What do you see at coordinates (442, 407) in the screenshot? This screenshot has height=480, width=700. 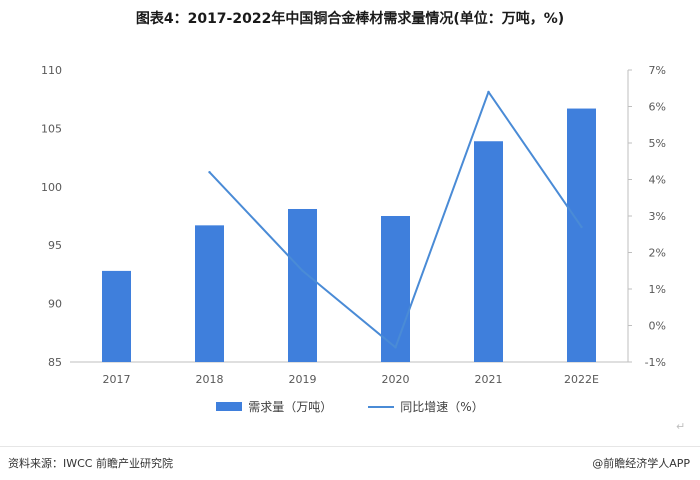 I see `legend-line-label: 同比增速（%）` at bounding box center [442, 407].